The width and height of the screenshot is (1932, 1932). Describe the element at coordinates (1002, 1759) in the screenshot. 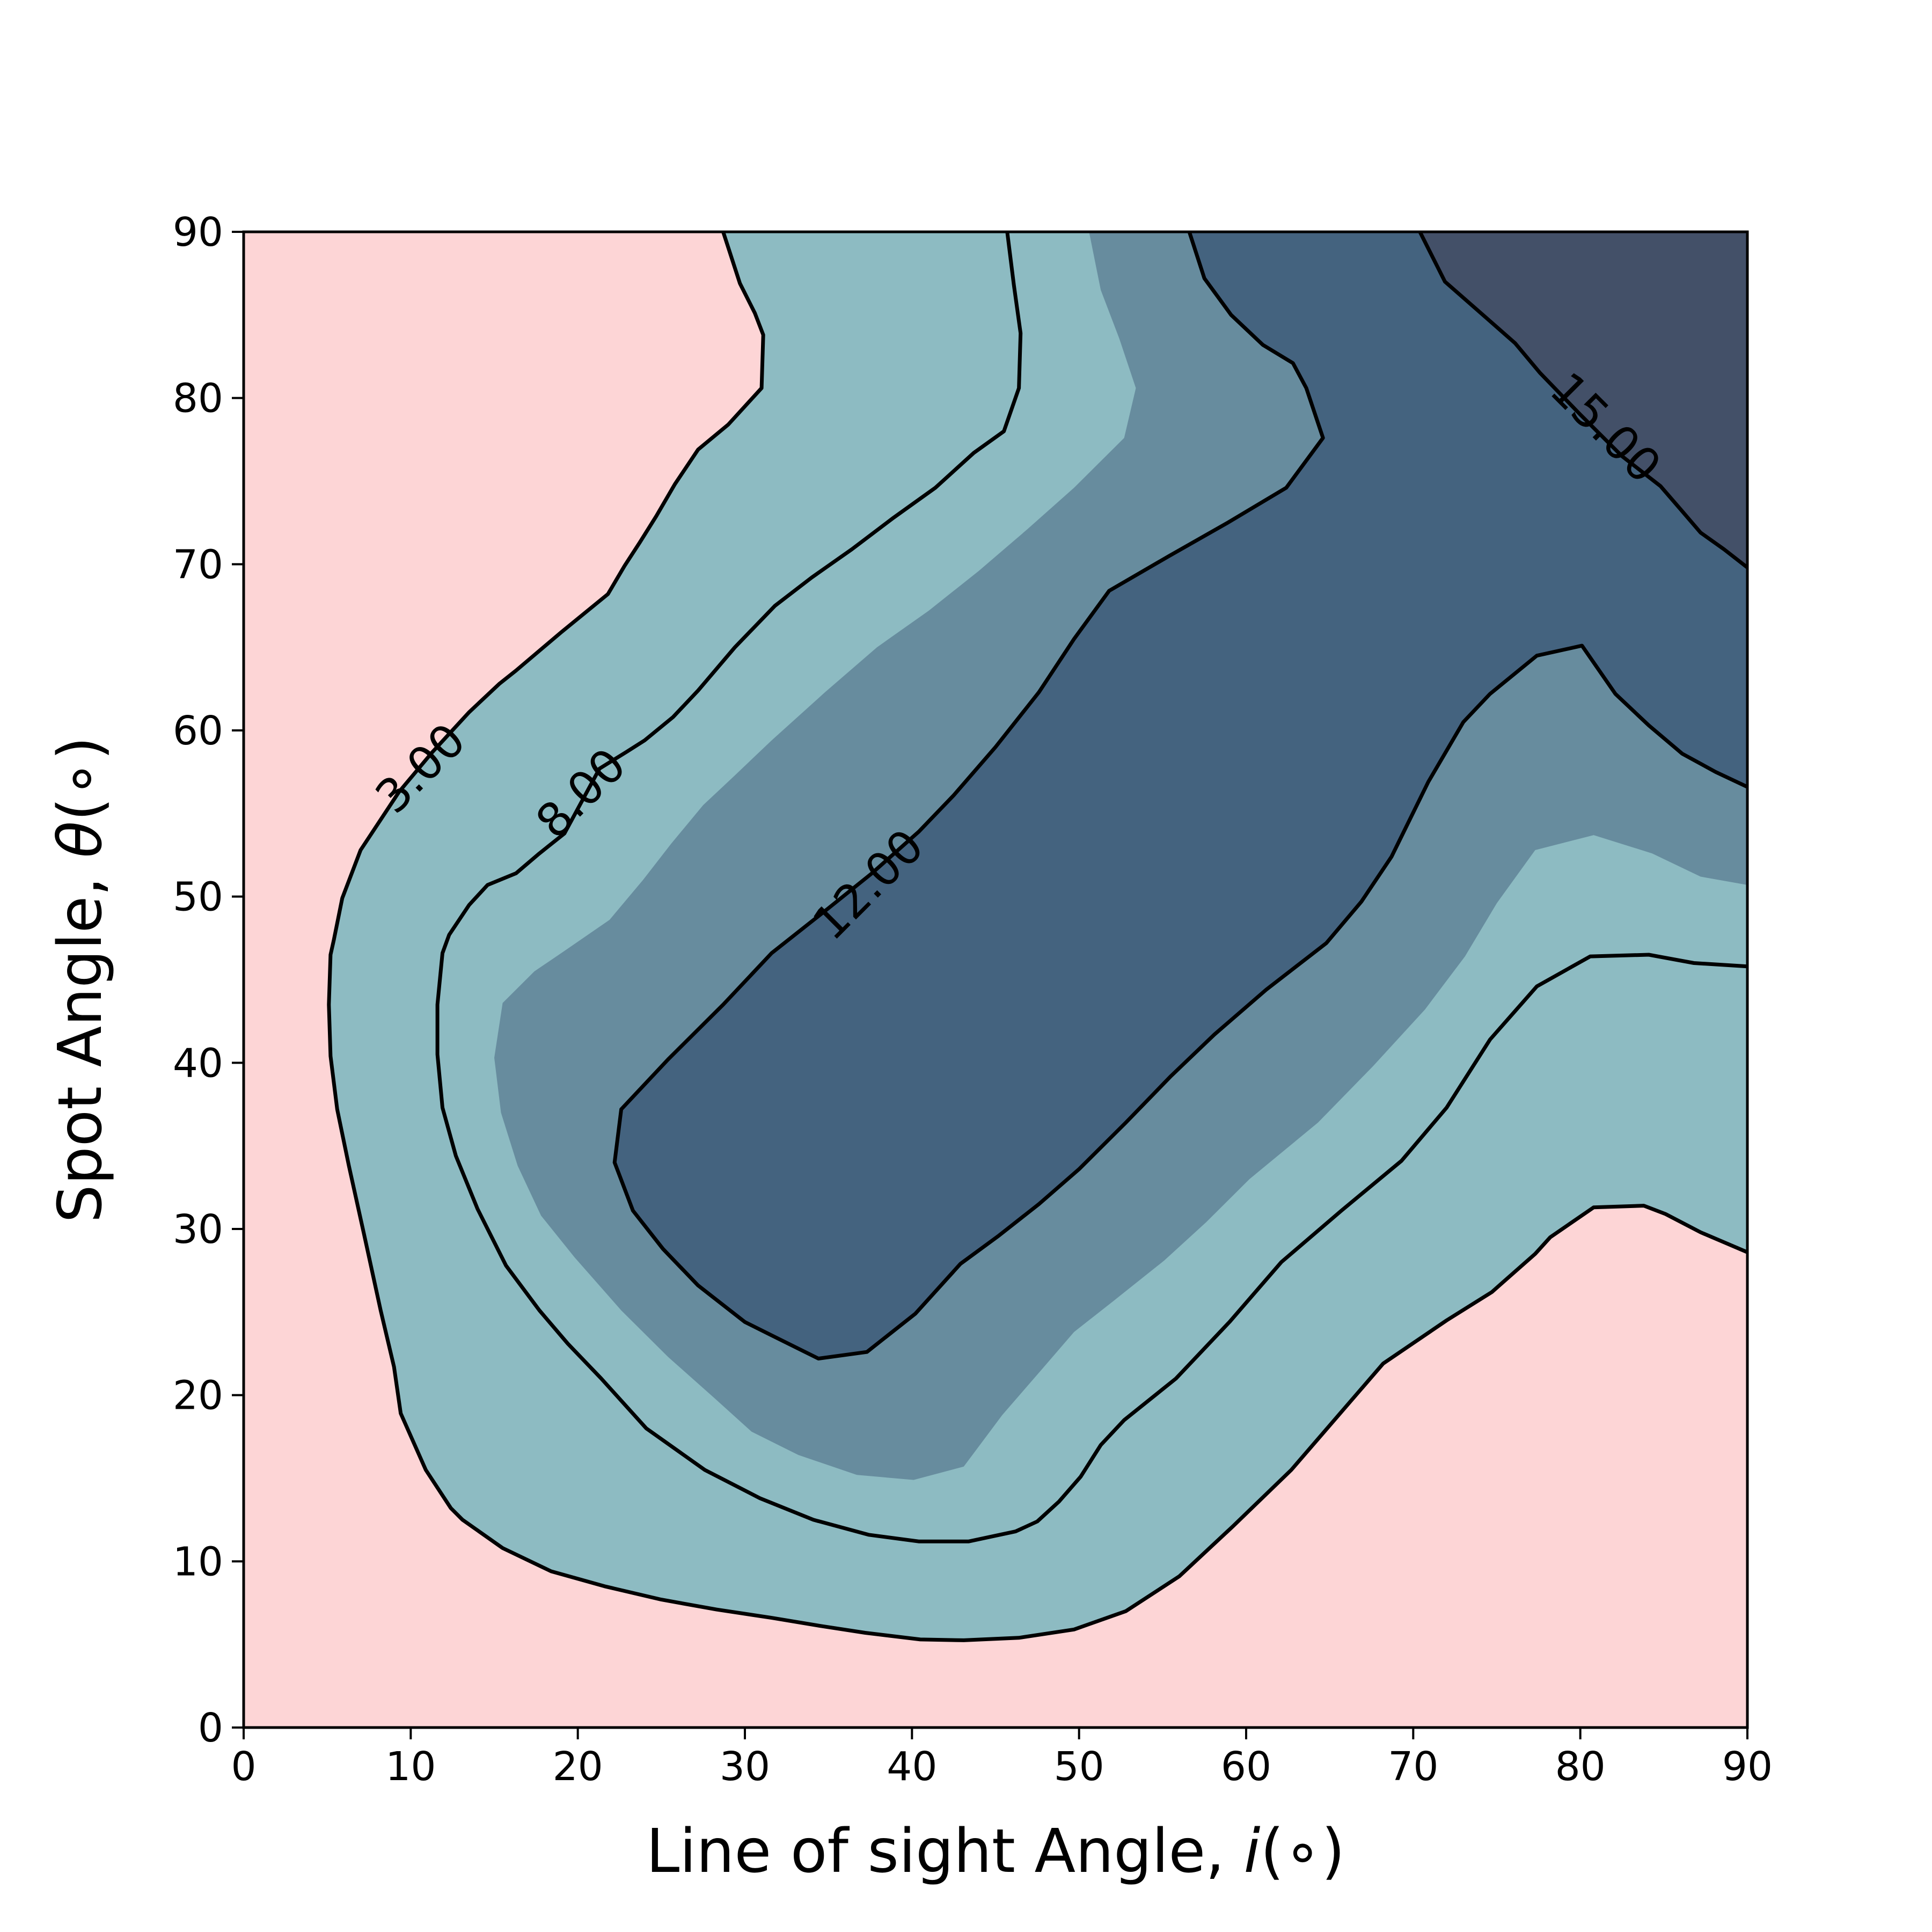

I see `x-axis-ticks: 0 10 20 30 40 50 60 70 80 90` at that location.